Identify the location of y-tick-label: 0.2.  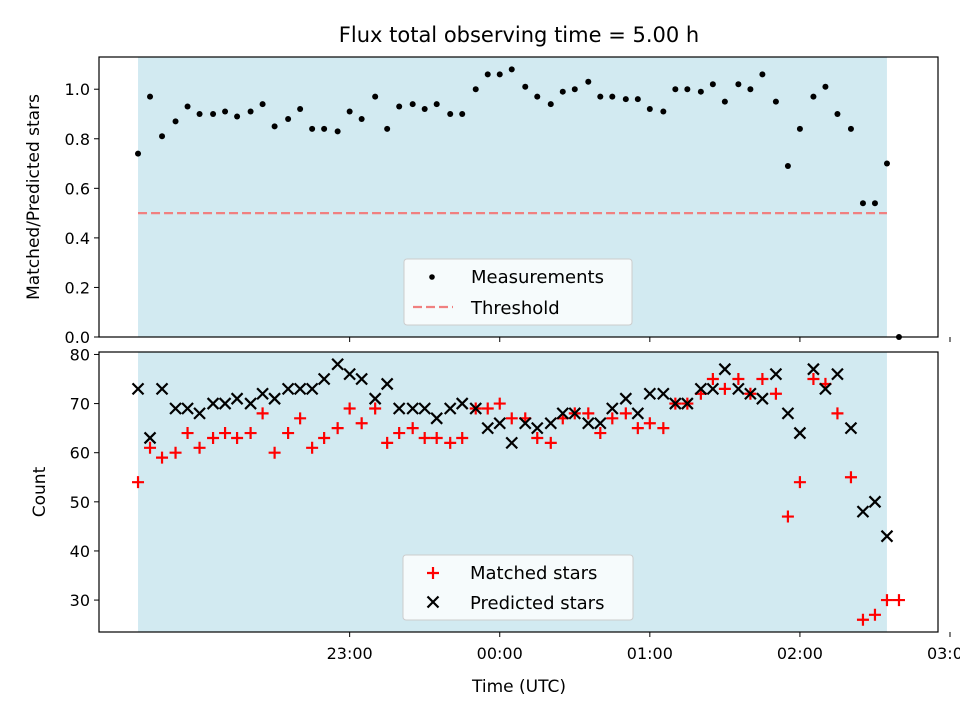
(77, 287).